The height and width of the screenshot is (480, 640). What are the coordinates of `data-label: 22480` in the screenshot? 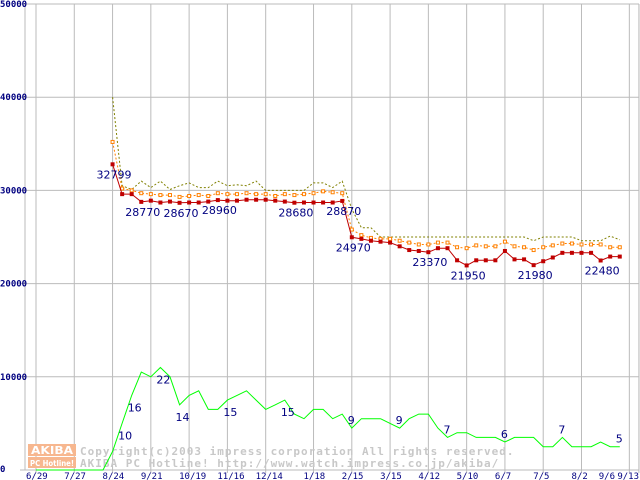 It's located at (602, 270).